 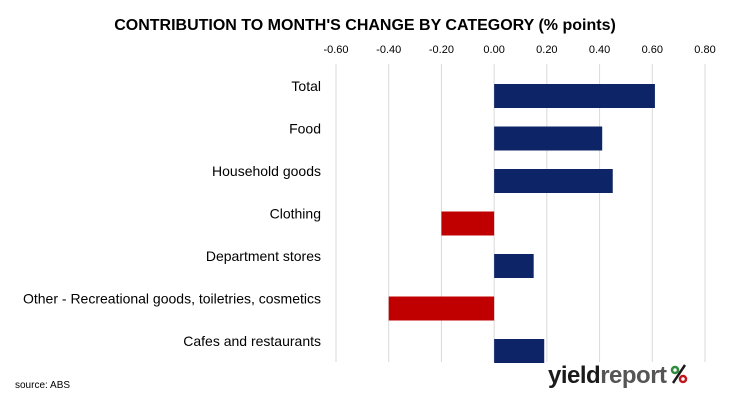 What do you see at coordinates (266, 171) in the screenshot?
I see `category-label: Household goods` at bounding box center [266, 171].